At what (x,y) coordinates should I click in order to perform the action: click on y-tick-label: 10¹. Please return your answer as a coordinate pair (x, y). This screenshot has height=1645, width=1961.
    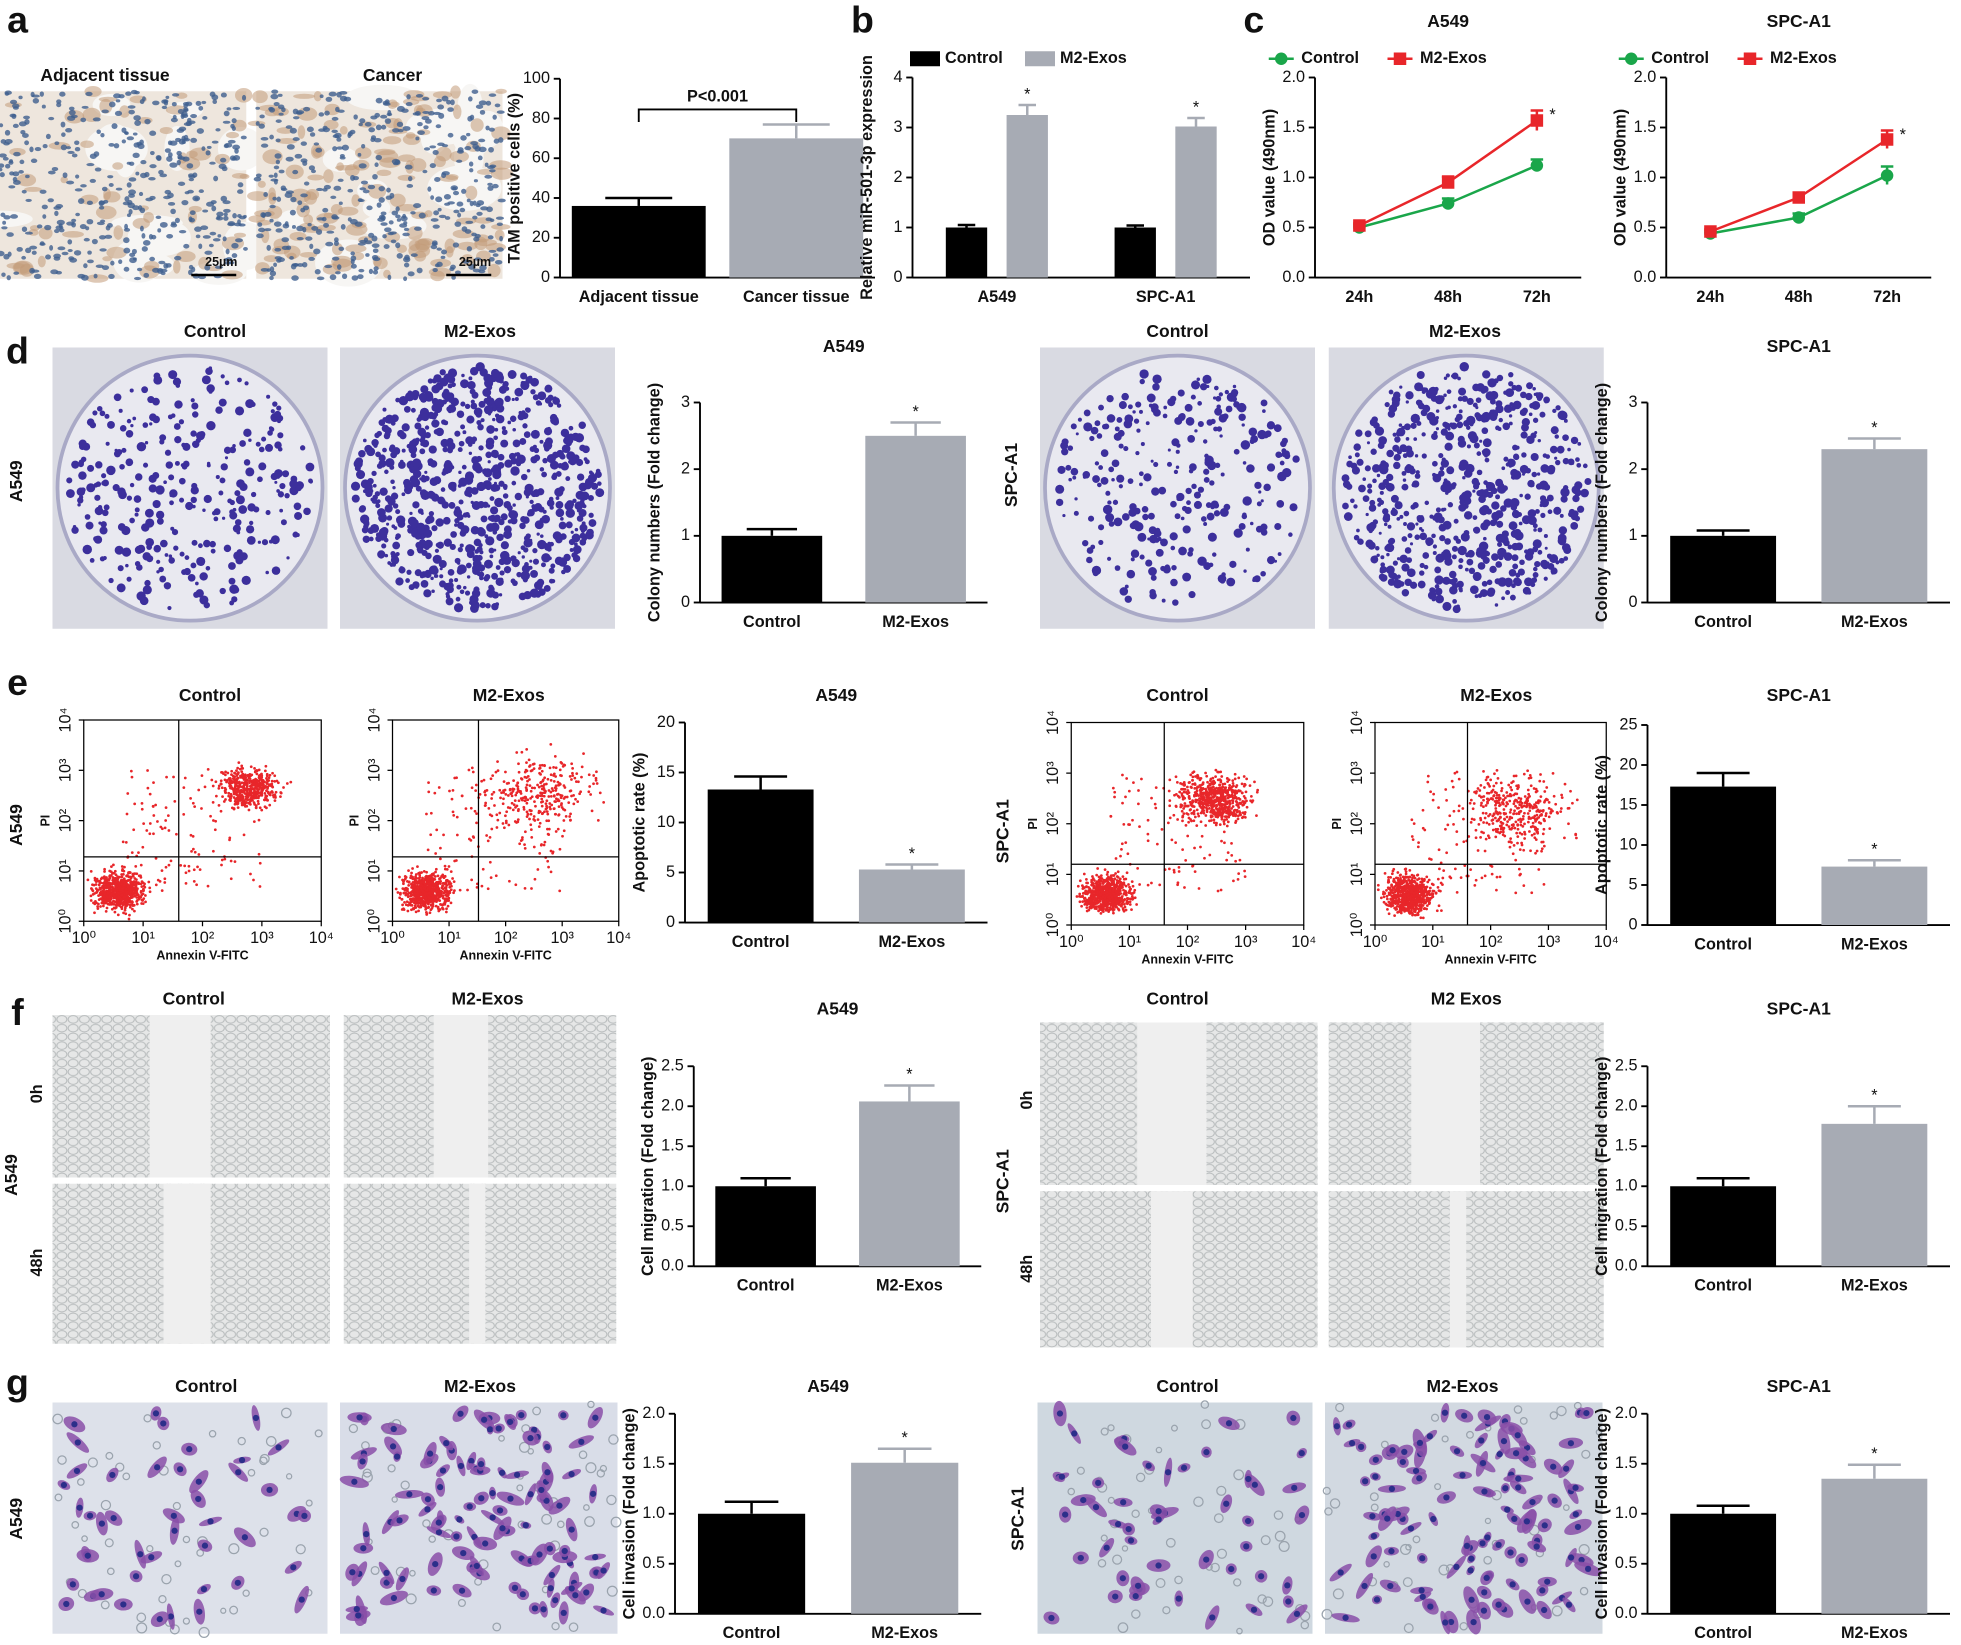
    Looking at the image, I should click on (66, 871).